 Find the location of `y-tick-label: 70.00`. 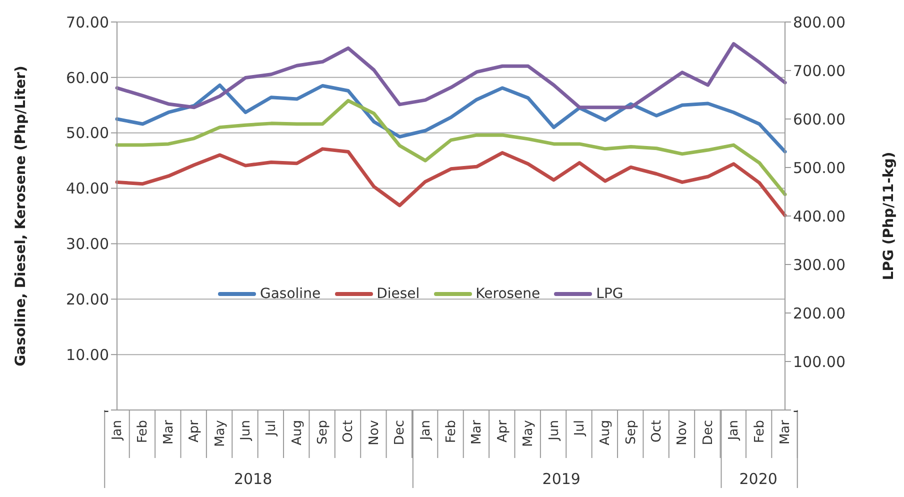

y-tick-label: 70.00 is located at coordinates (87, 22).